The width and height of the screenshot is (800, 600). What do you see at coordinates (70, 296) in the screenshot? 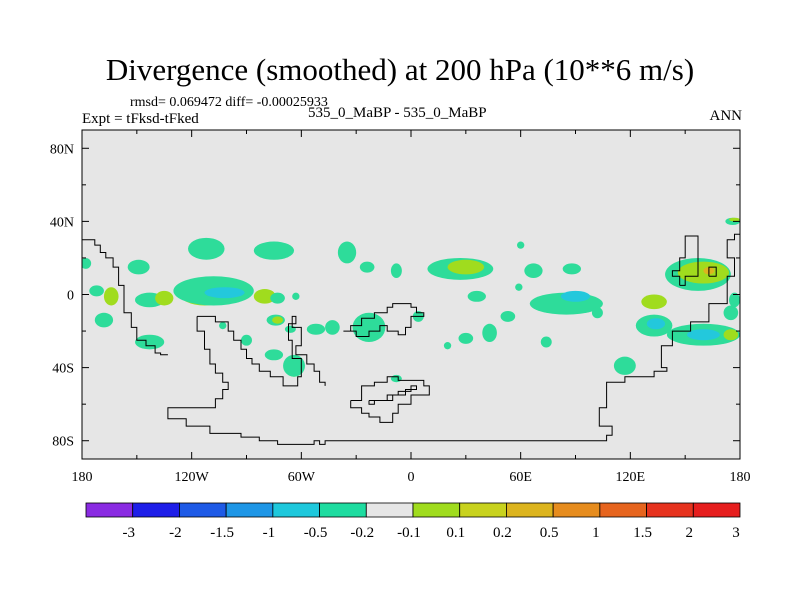
I see `y-tick-label: 0` at bounding box center [70, 296].